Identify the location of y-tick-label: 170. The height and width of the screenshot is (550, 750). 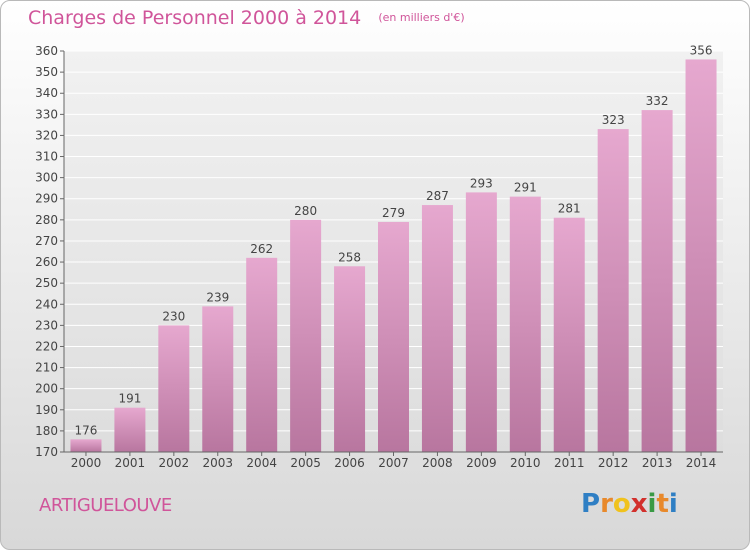
(46, 452).